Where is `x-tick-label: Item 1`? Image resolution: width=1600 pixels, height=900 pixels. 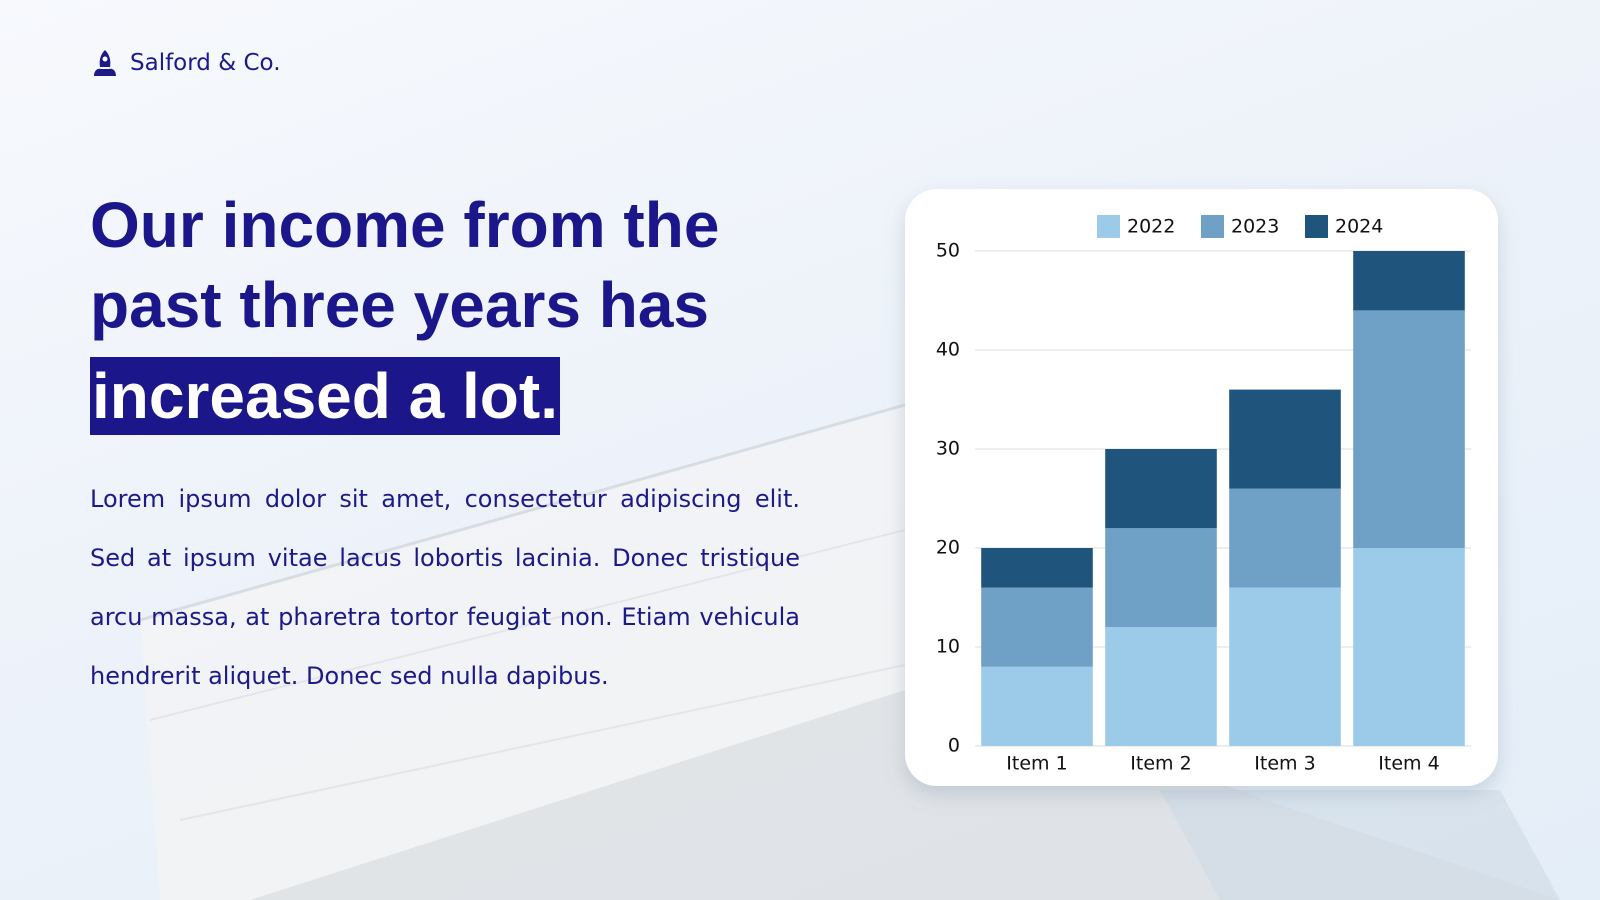
x-tick-label: Item 1 is located at coordinates (1036, 764).